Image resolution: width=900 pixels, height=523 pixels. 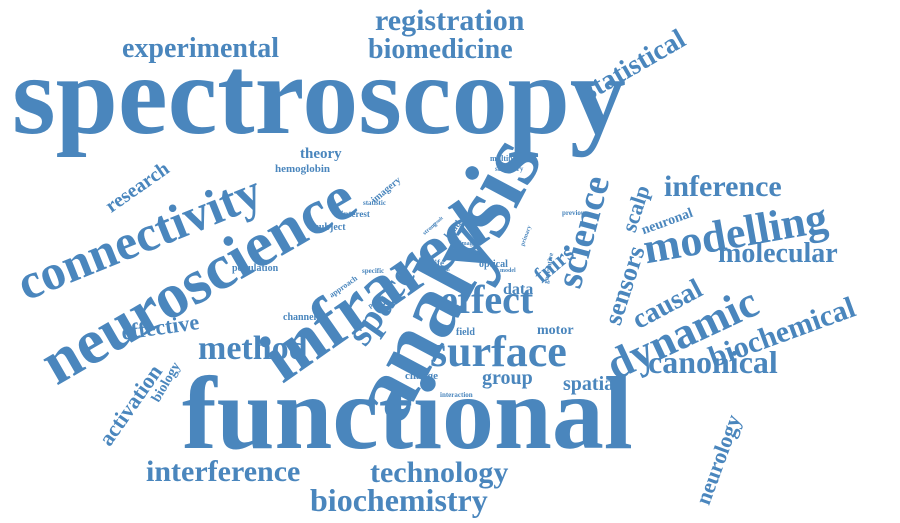 I want to click on word-activation: activation, so click(x=130, y=405).